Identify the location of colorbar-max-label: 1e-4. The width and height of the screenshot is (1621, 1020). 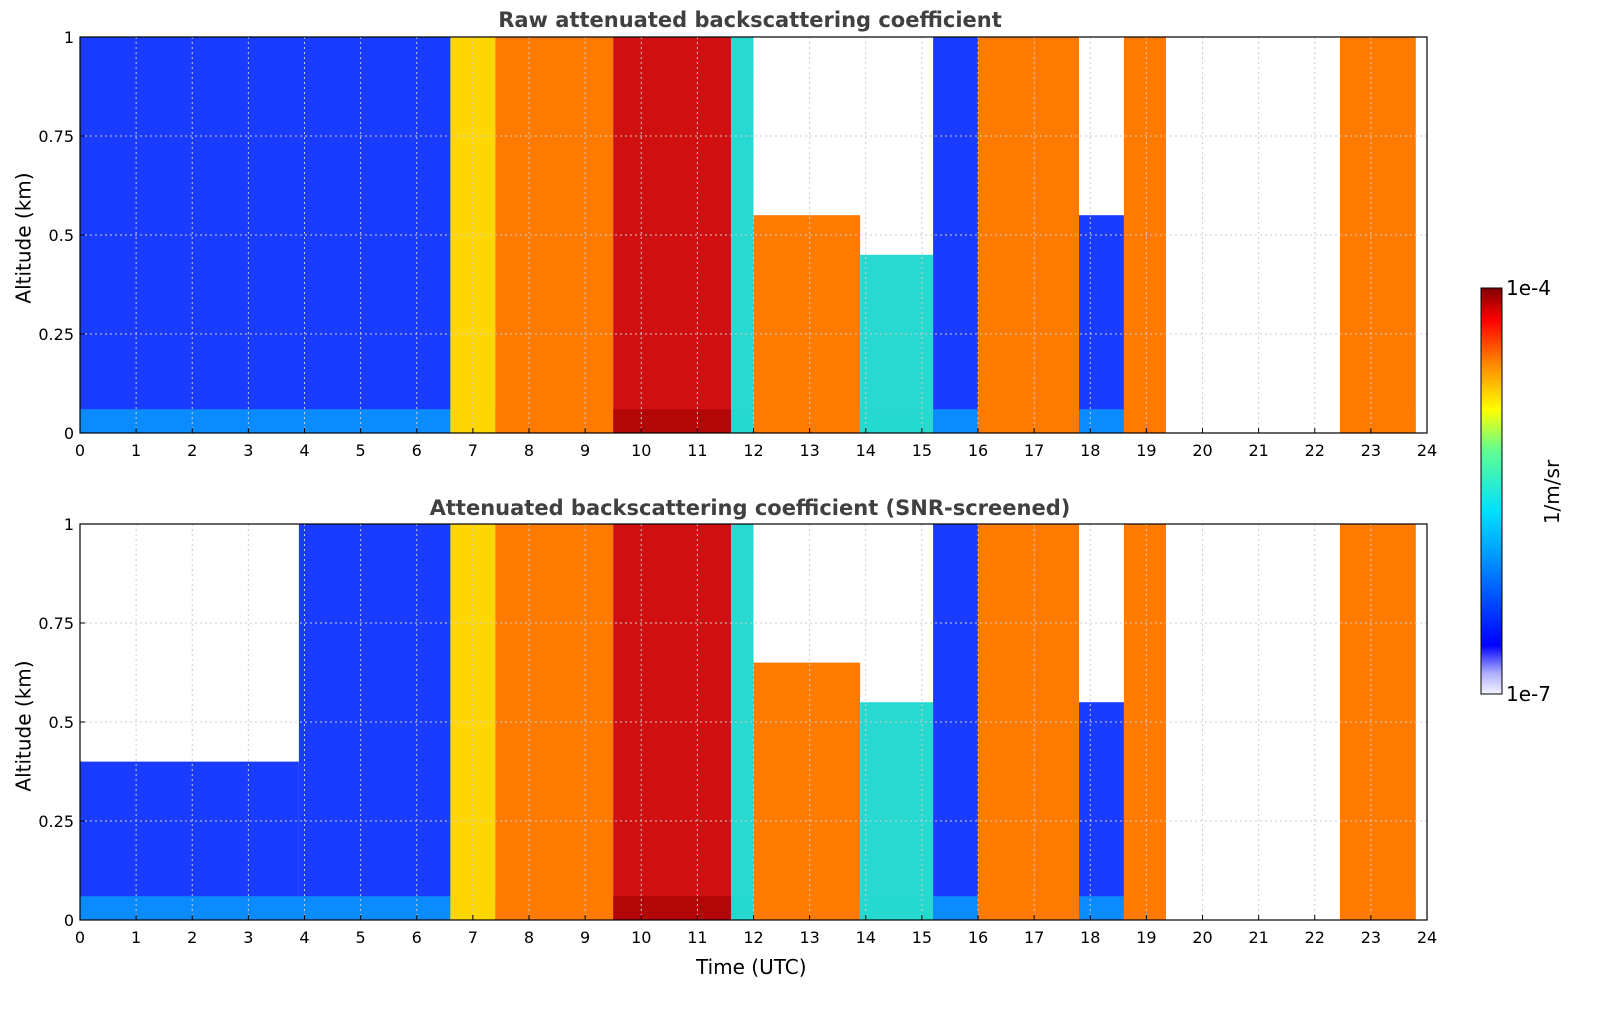
(1528, 288).